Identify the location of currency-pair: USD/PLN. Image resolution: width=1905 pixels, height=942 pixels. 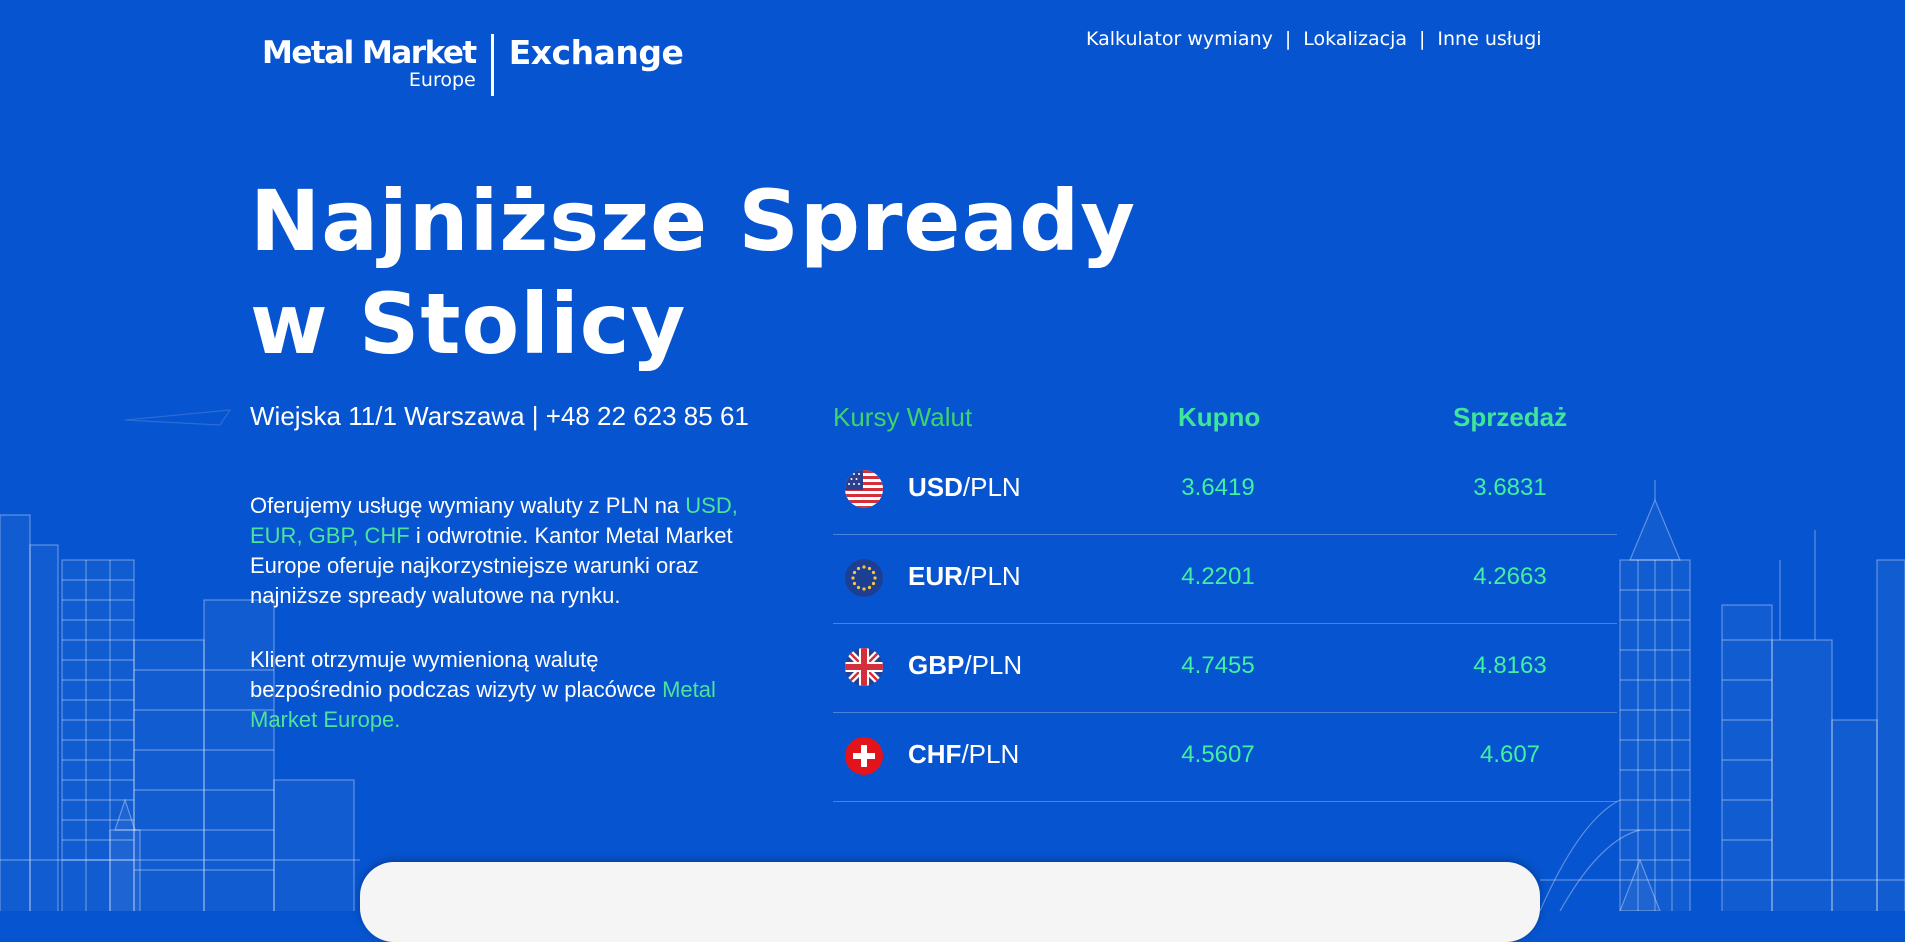
(964, 487).